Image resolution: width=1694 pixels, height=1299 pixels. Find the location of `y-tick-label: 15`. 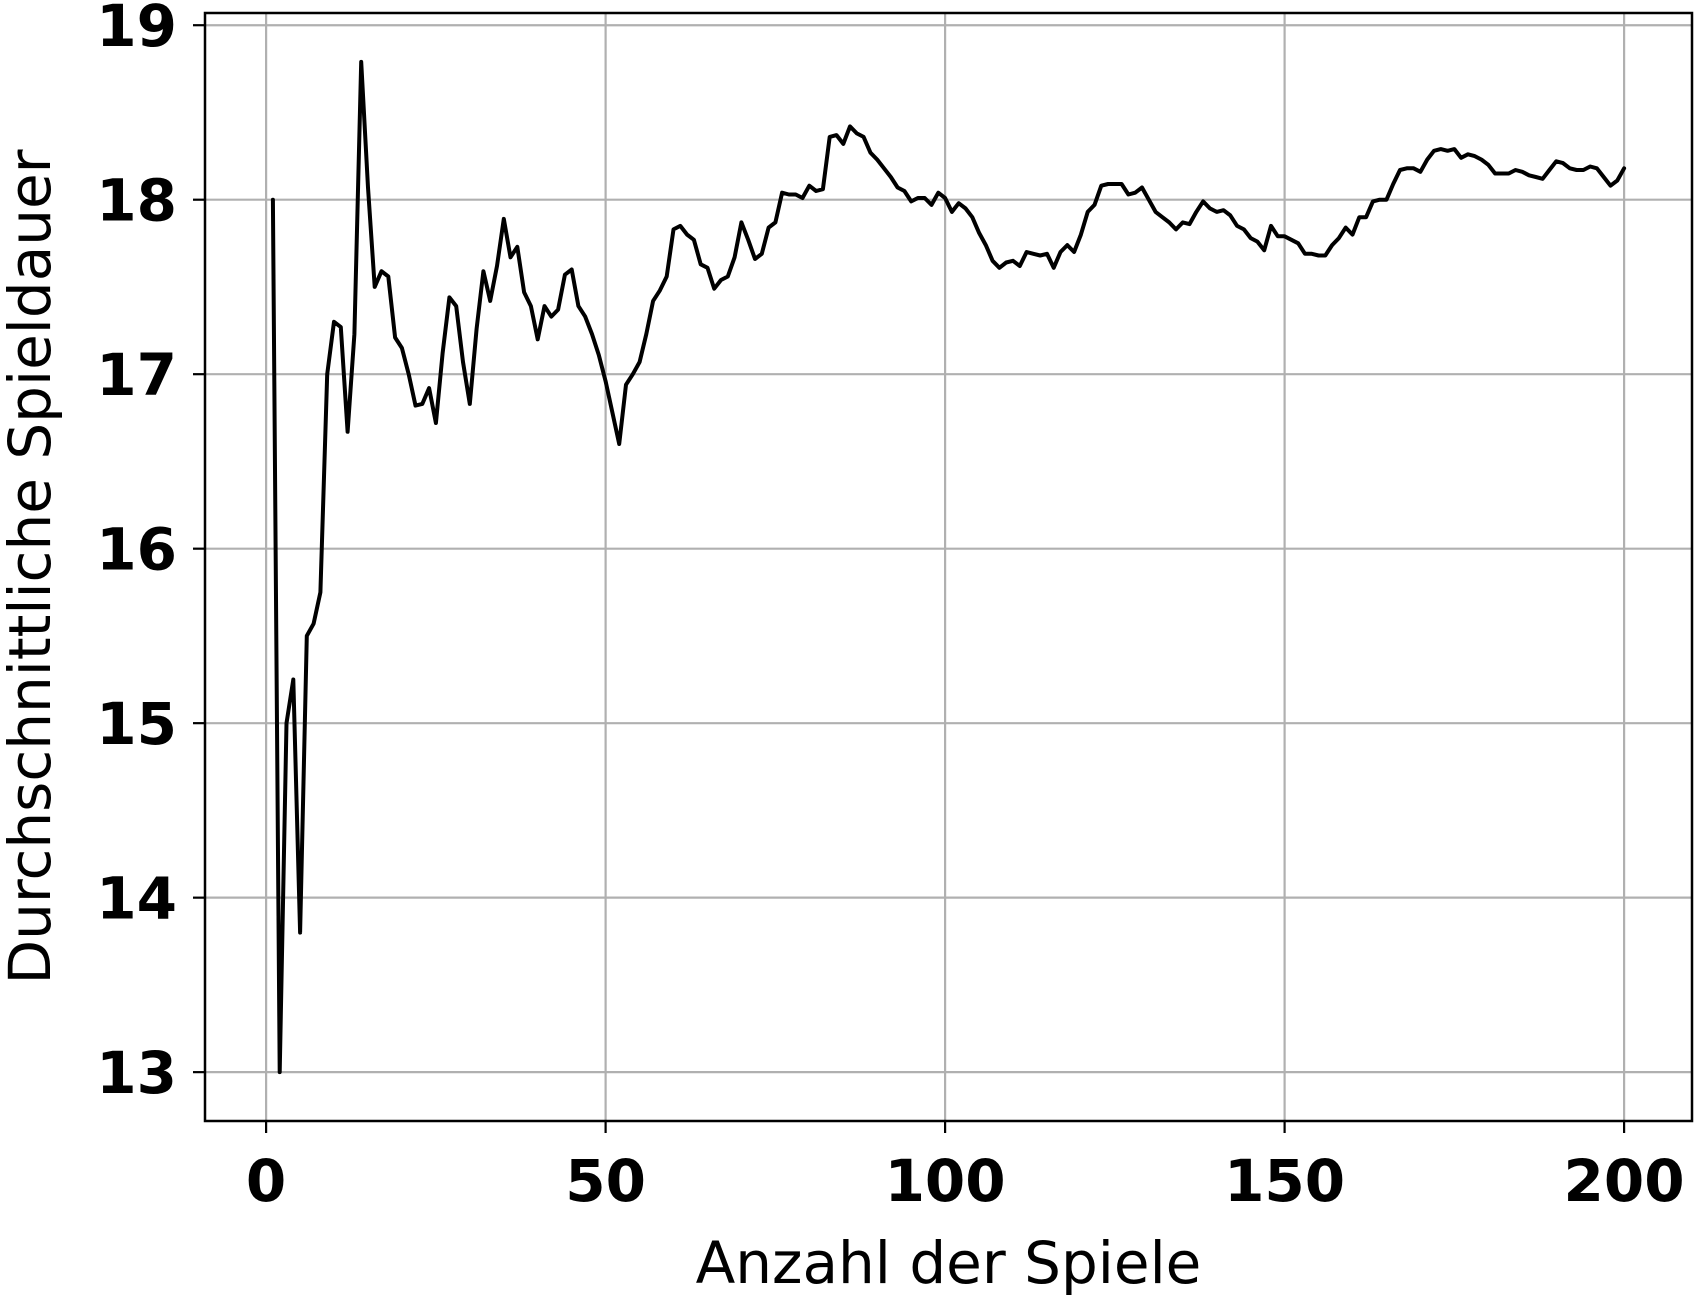

y-tick-label: 15 is located at coordinates (136, 724).